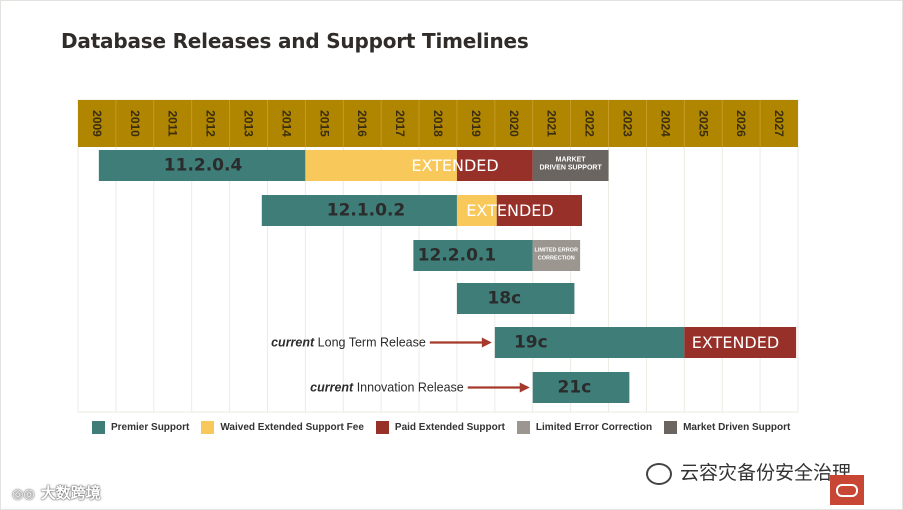 The image size is (903, 510). I want to click on year-tick-label: 2023, so click(627, 123).